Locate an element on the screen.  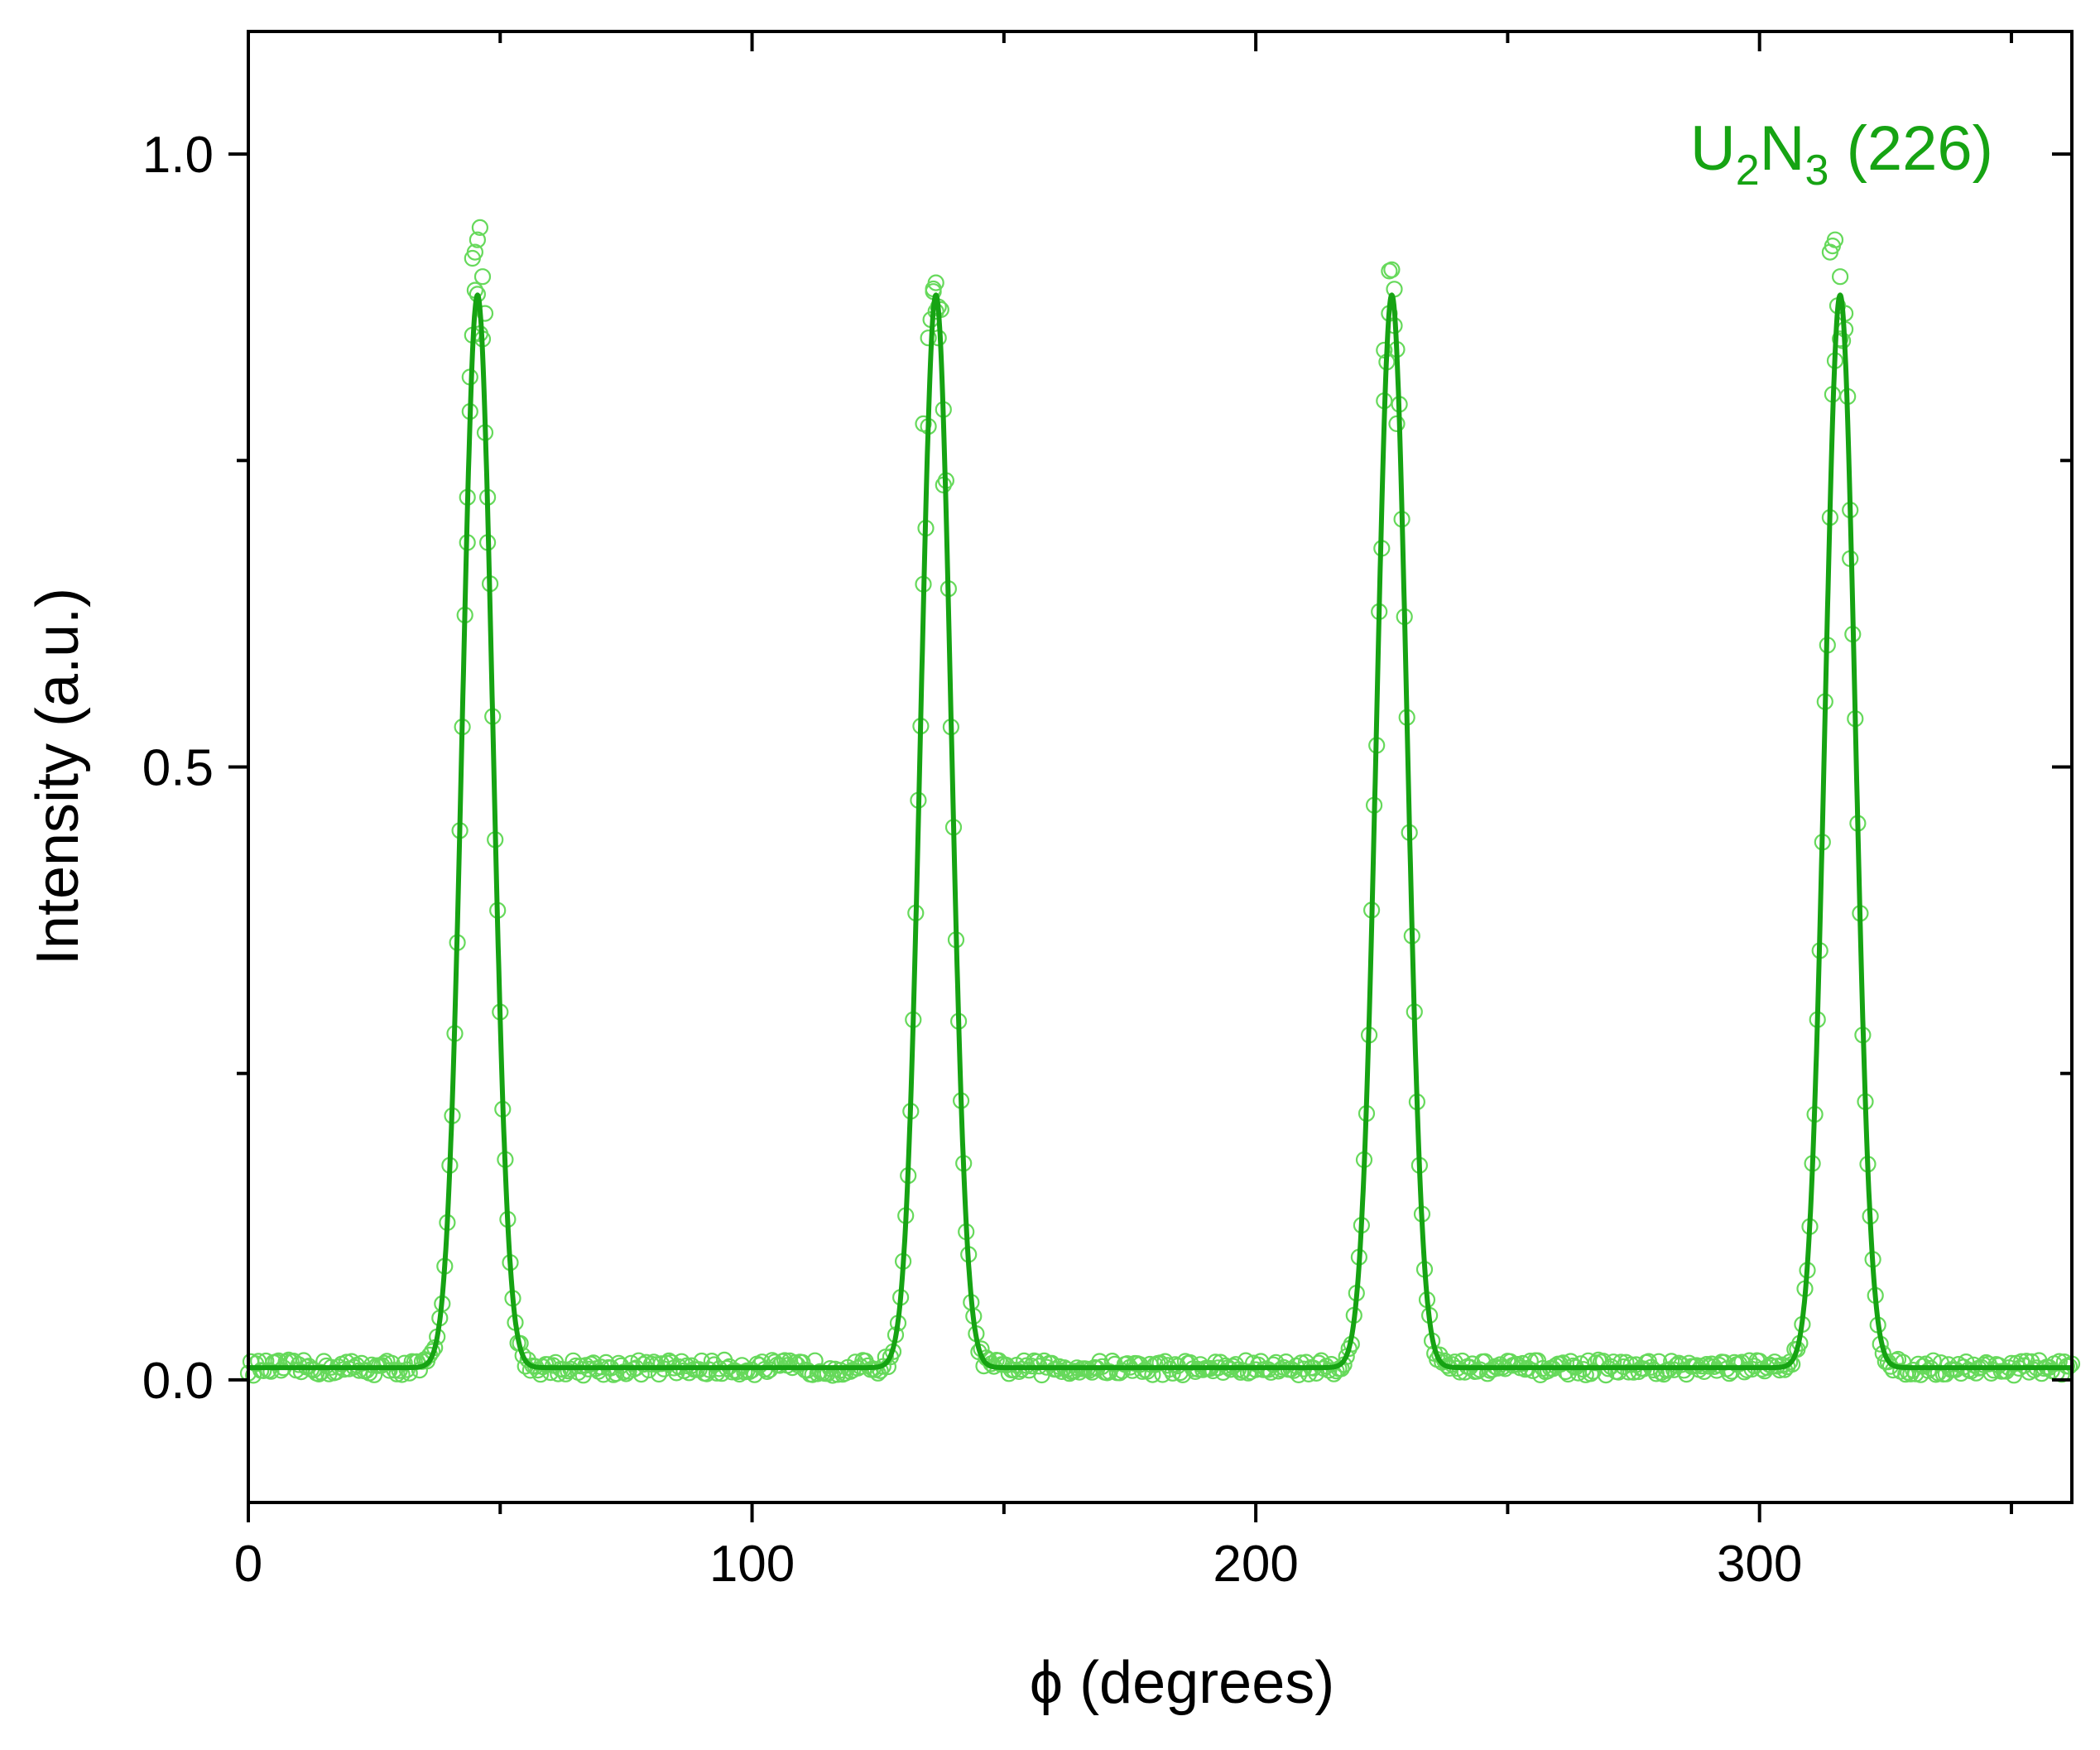
legend-base1: U is located at coordinates (1713, 148).